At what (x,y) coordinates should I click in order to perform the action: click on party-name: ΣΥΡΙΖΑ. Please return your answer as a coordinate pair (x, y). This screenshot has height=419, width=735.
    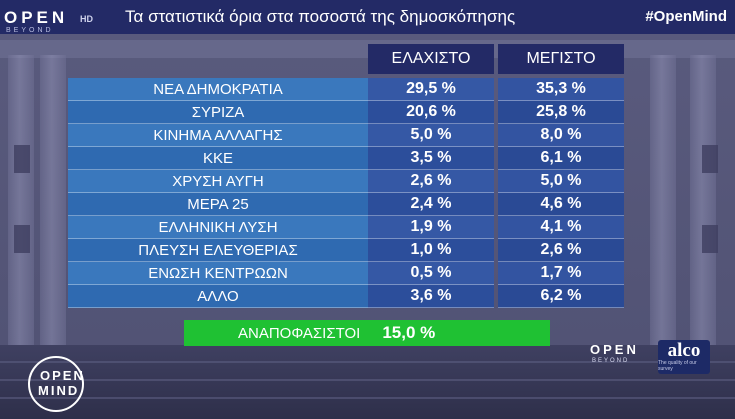
    Looking at the image, I should click on (218, 112).